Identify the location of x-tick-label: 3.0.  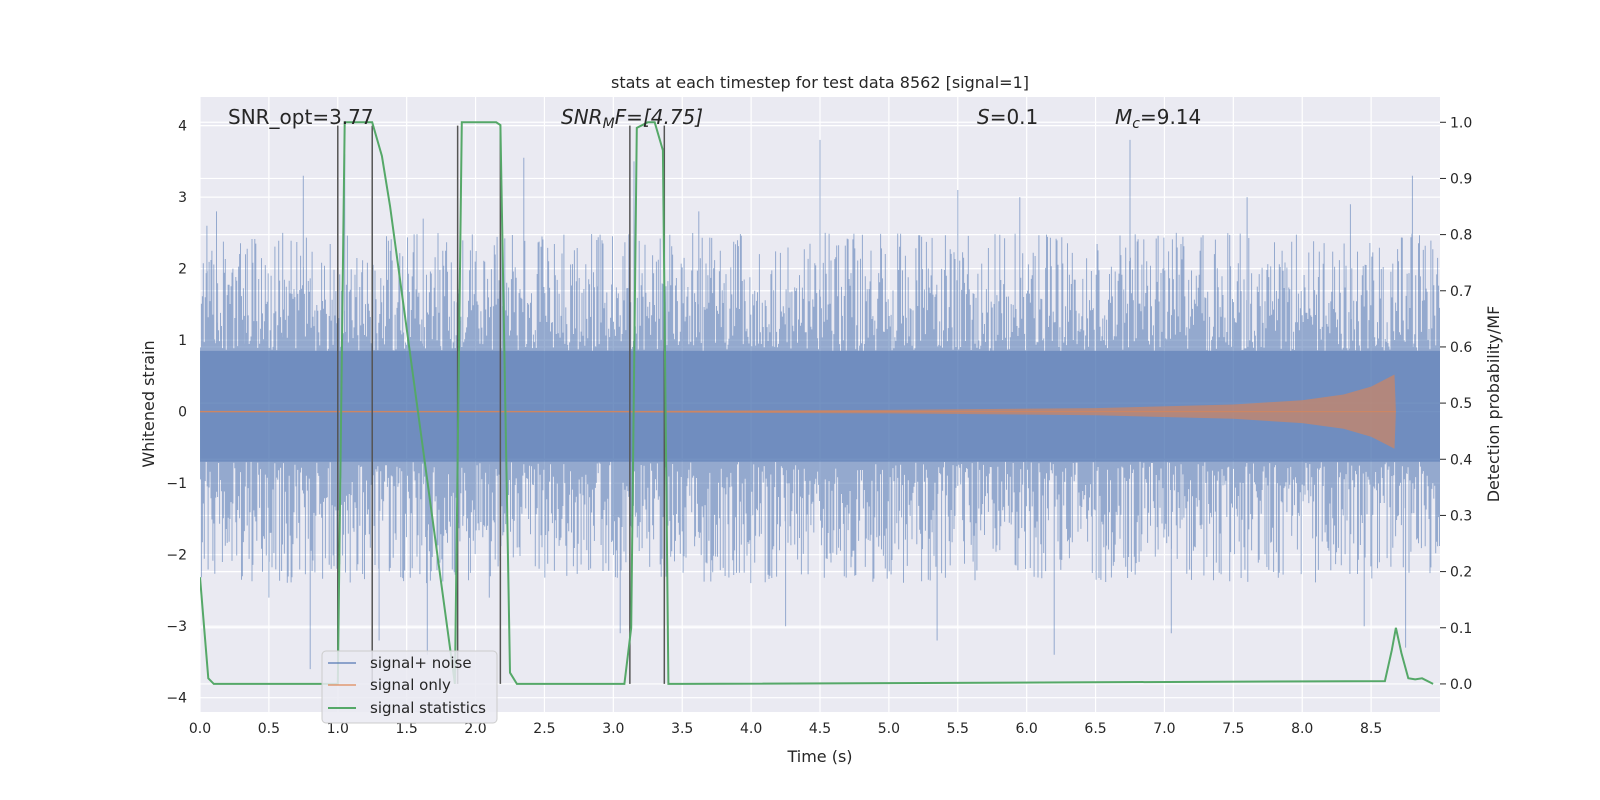
(613, 729).